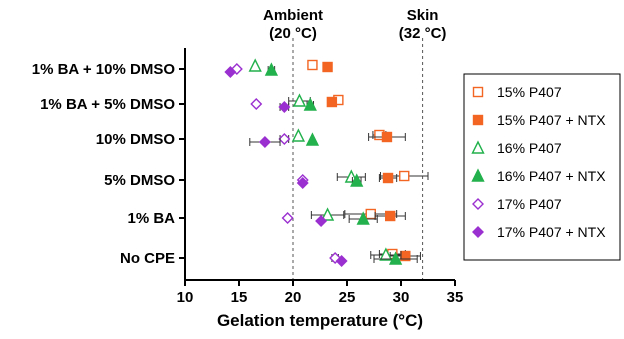 The image size is (624, 339). Describe the element at coordinates (423, 33) in the screenshot. I see `reference-sublabel-1: (32 °C)` at that location.